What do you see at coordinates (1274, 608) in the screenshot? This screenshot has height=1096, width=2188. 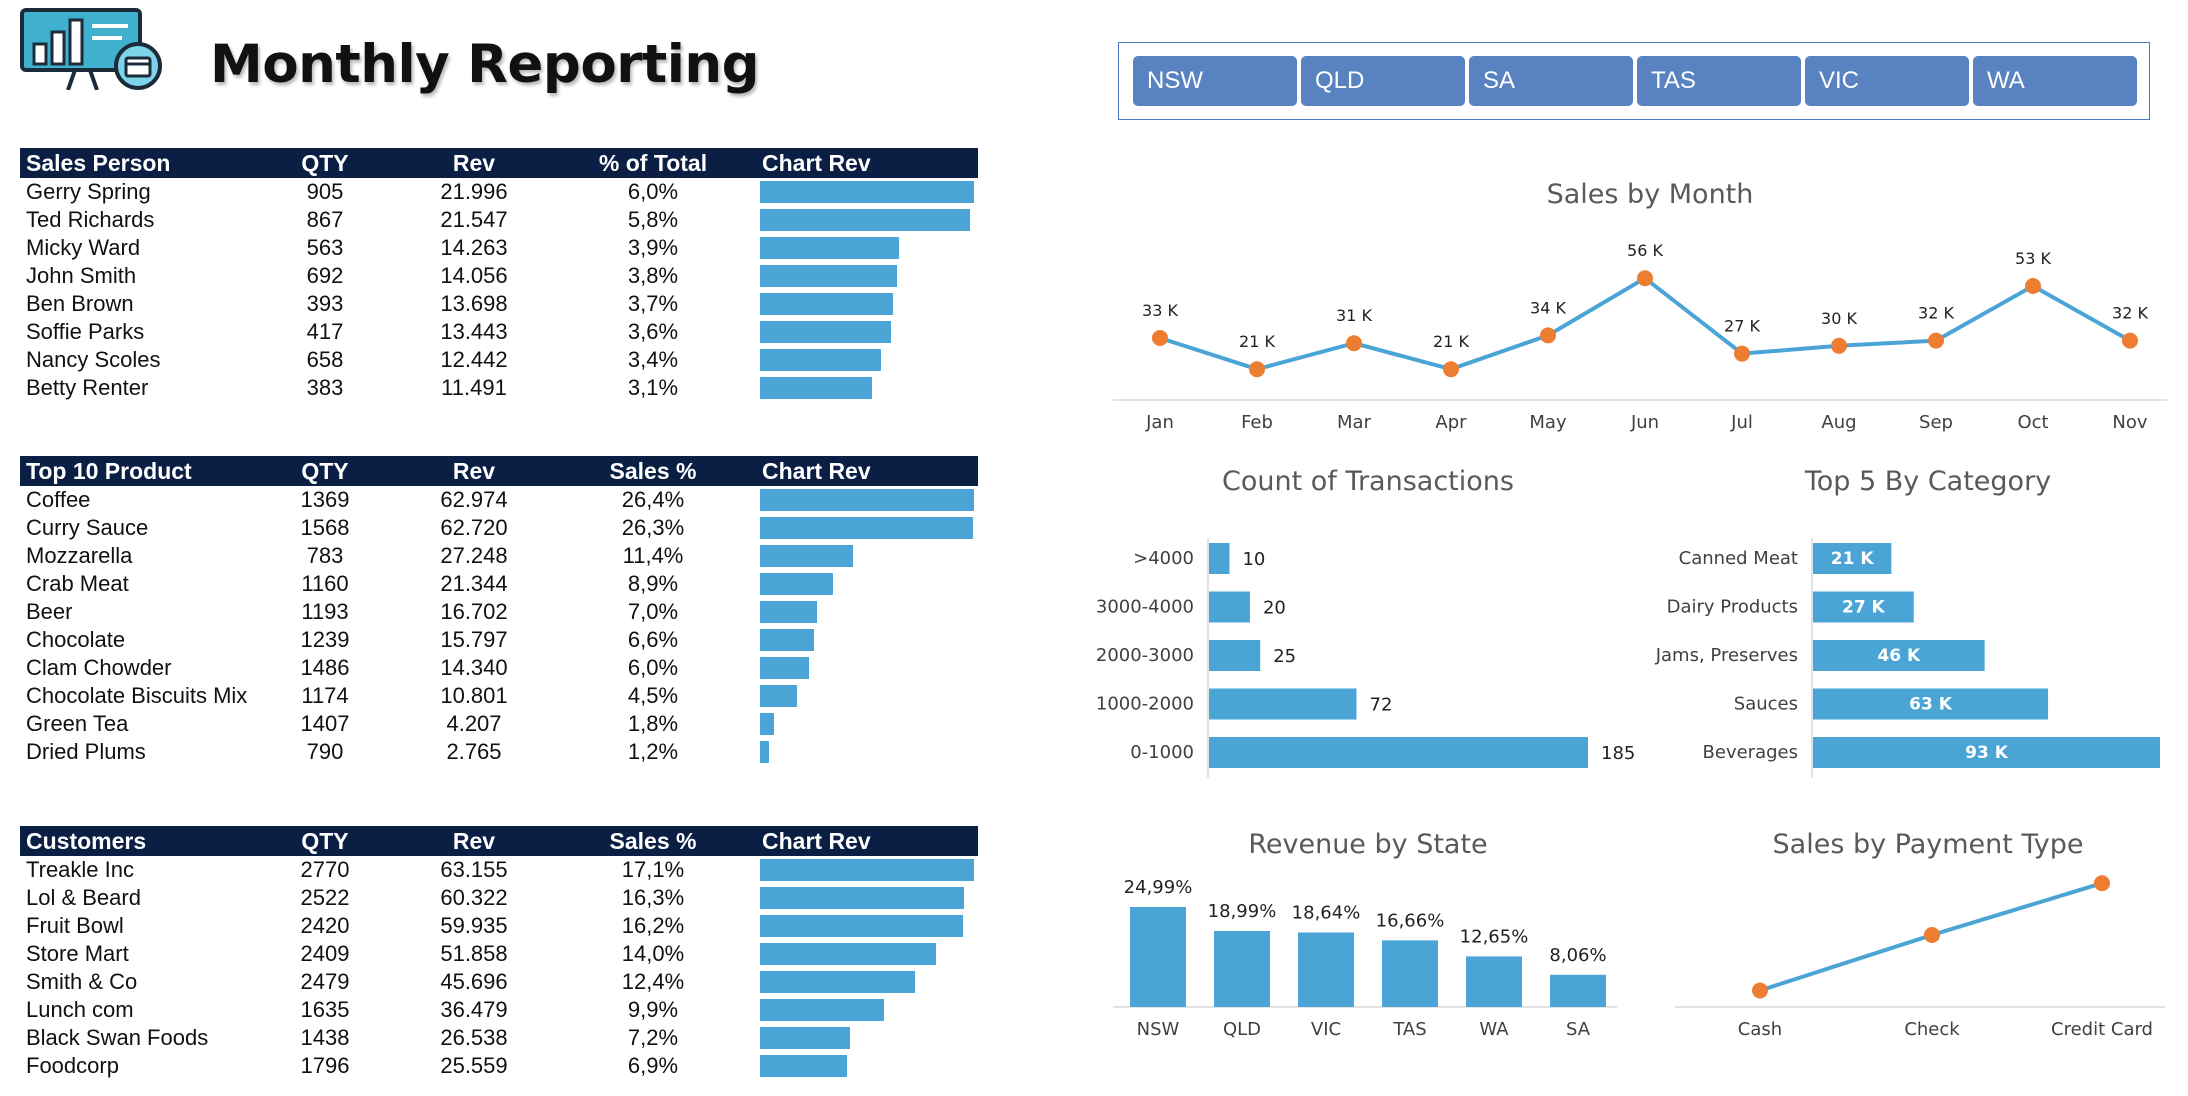 I see `data-label: 20` at bounding box center [1274, 608].